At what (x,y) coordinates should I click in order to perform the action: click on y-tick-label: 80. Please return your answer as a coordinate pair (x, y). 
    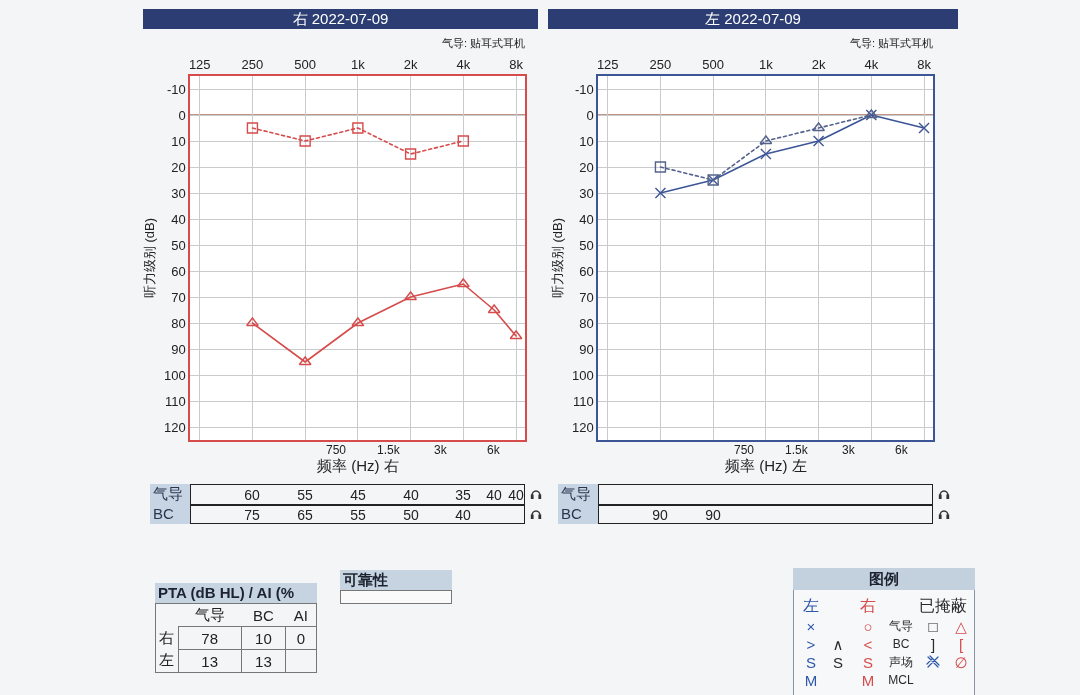
    Looking at the image, I should click on (586, 323).